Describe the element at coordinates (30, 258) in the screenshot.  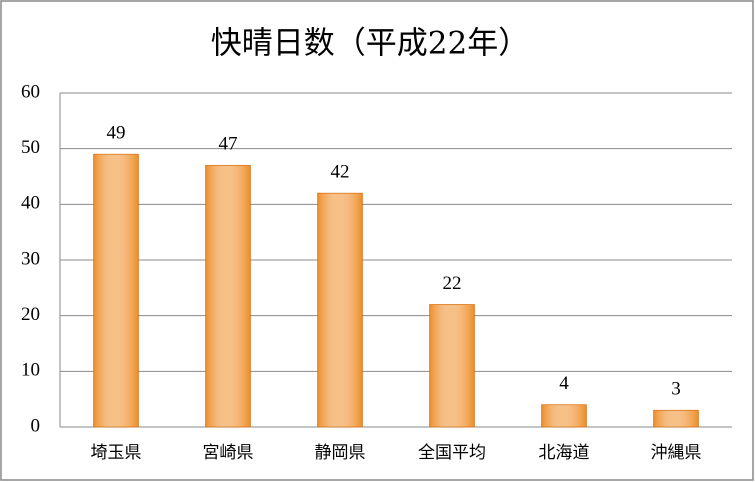
I see `y-tick-label: 30` at that location.